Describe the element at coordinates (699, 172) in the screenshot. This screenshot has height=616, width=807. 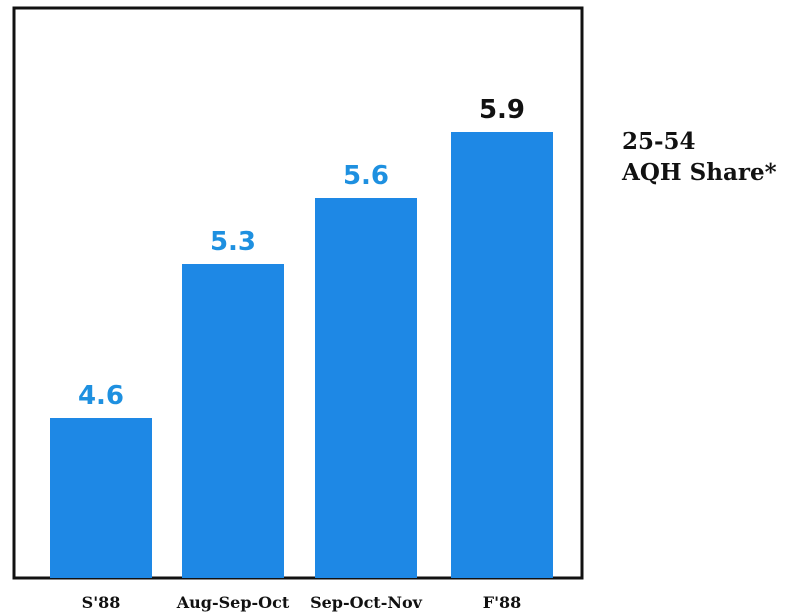
I see `metric-label-line2: AQH Share*` at that location.